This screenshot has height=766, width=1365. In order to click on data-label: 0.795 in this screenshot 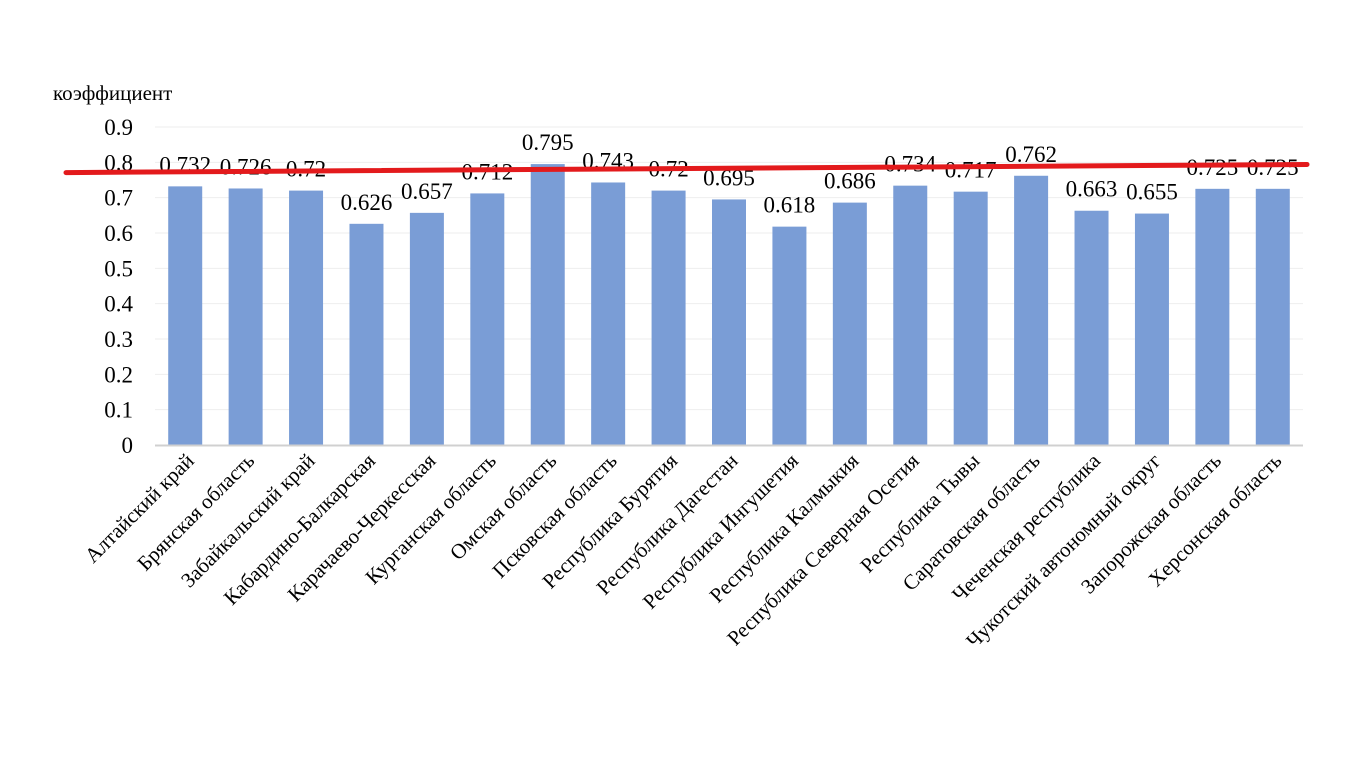, I will do `click(548, 142)`.